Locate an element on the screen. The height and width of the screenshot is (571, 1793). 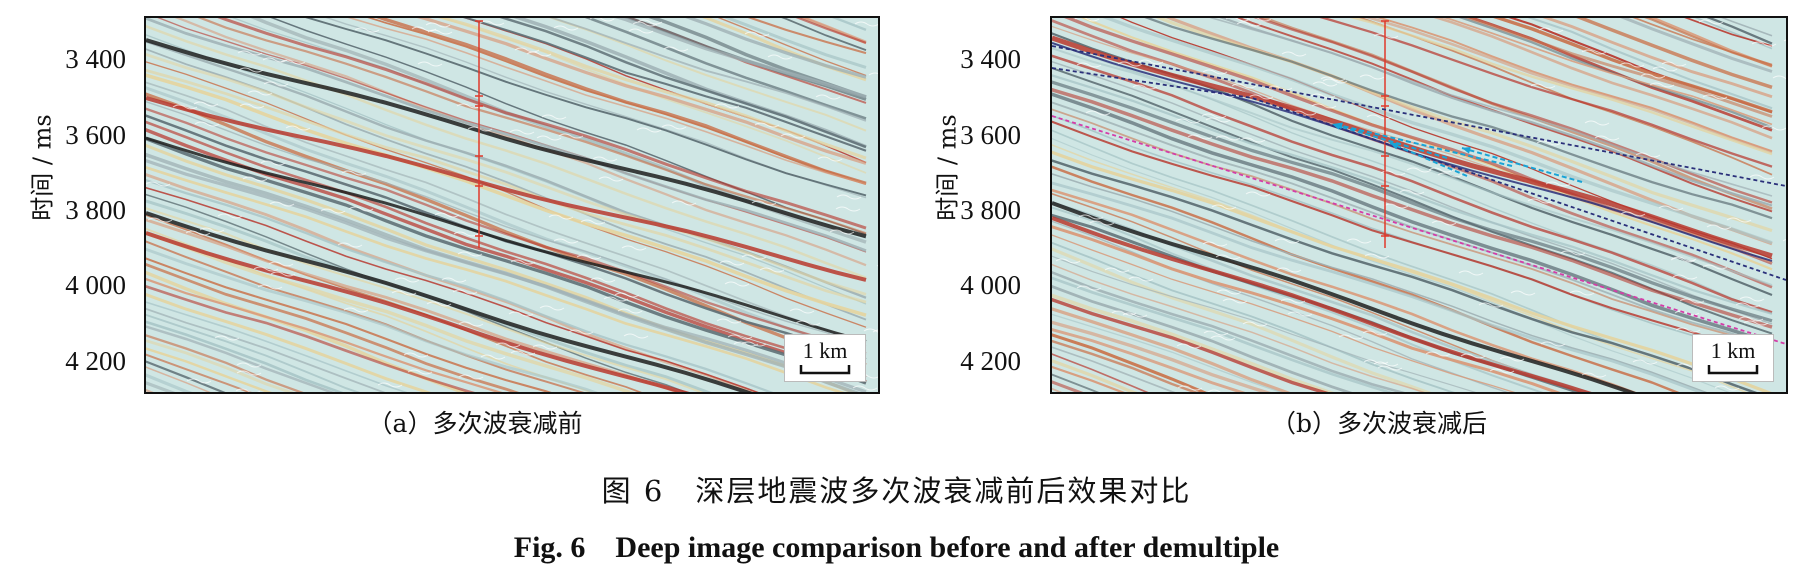
panel-caption: （b）多次波衰减后 is located at coordinates (1378, 423).